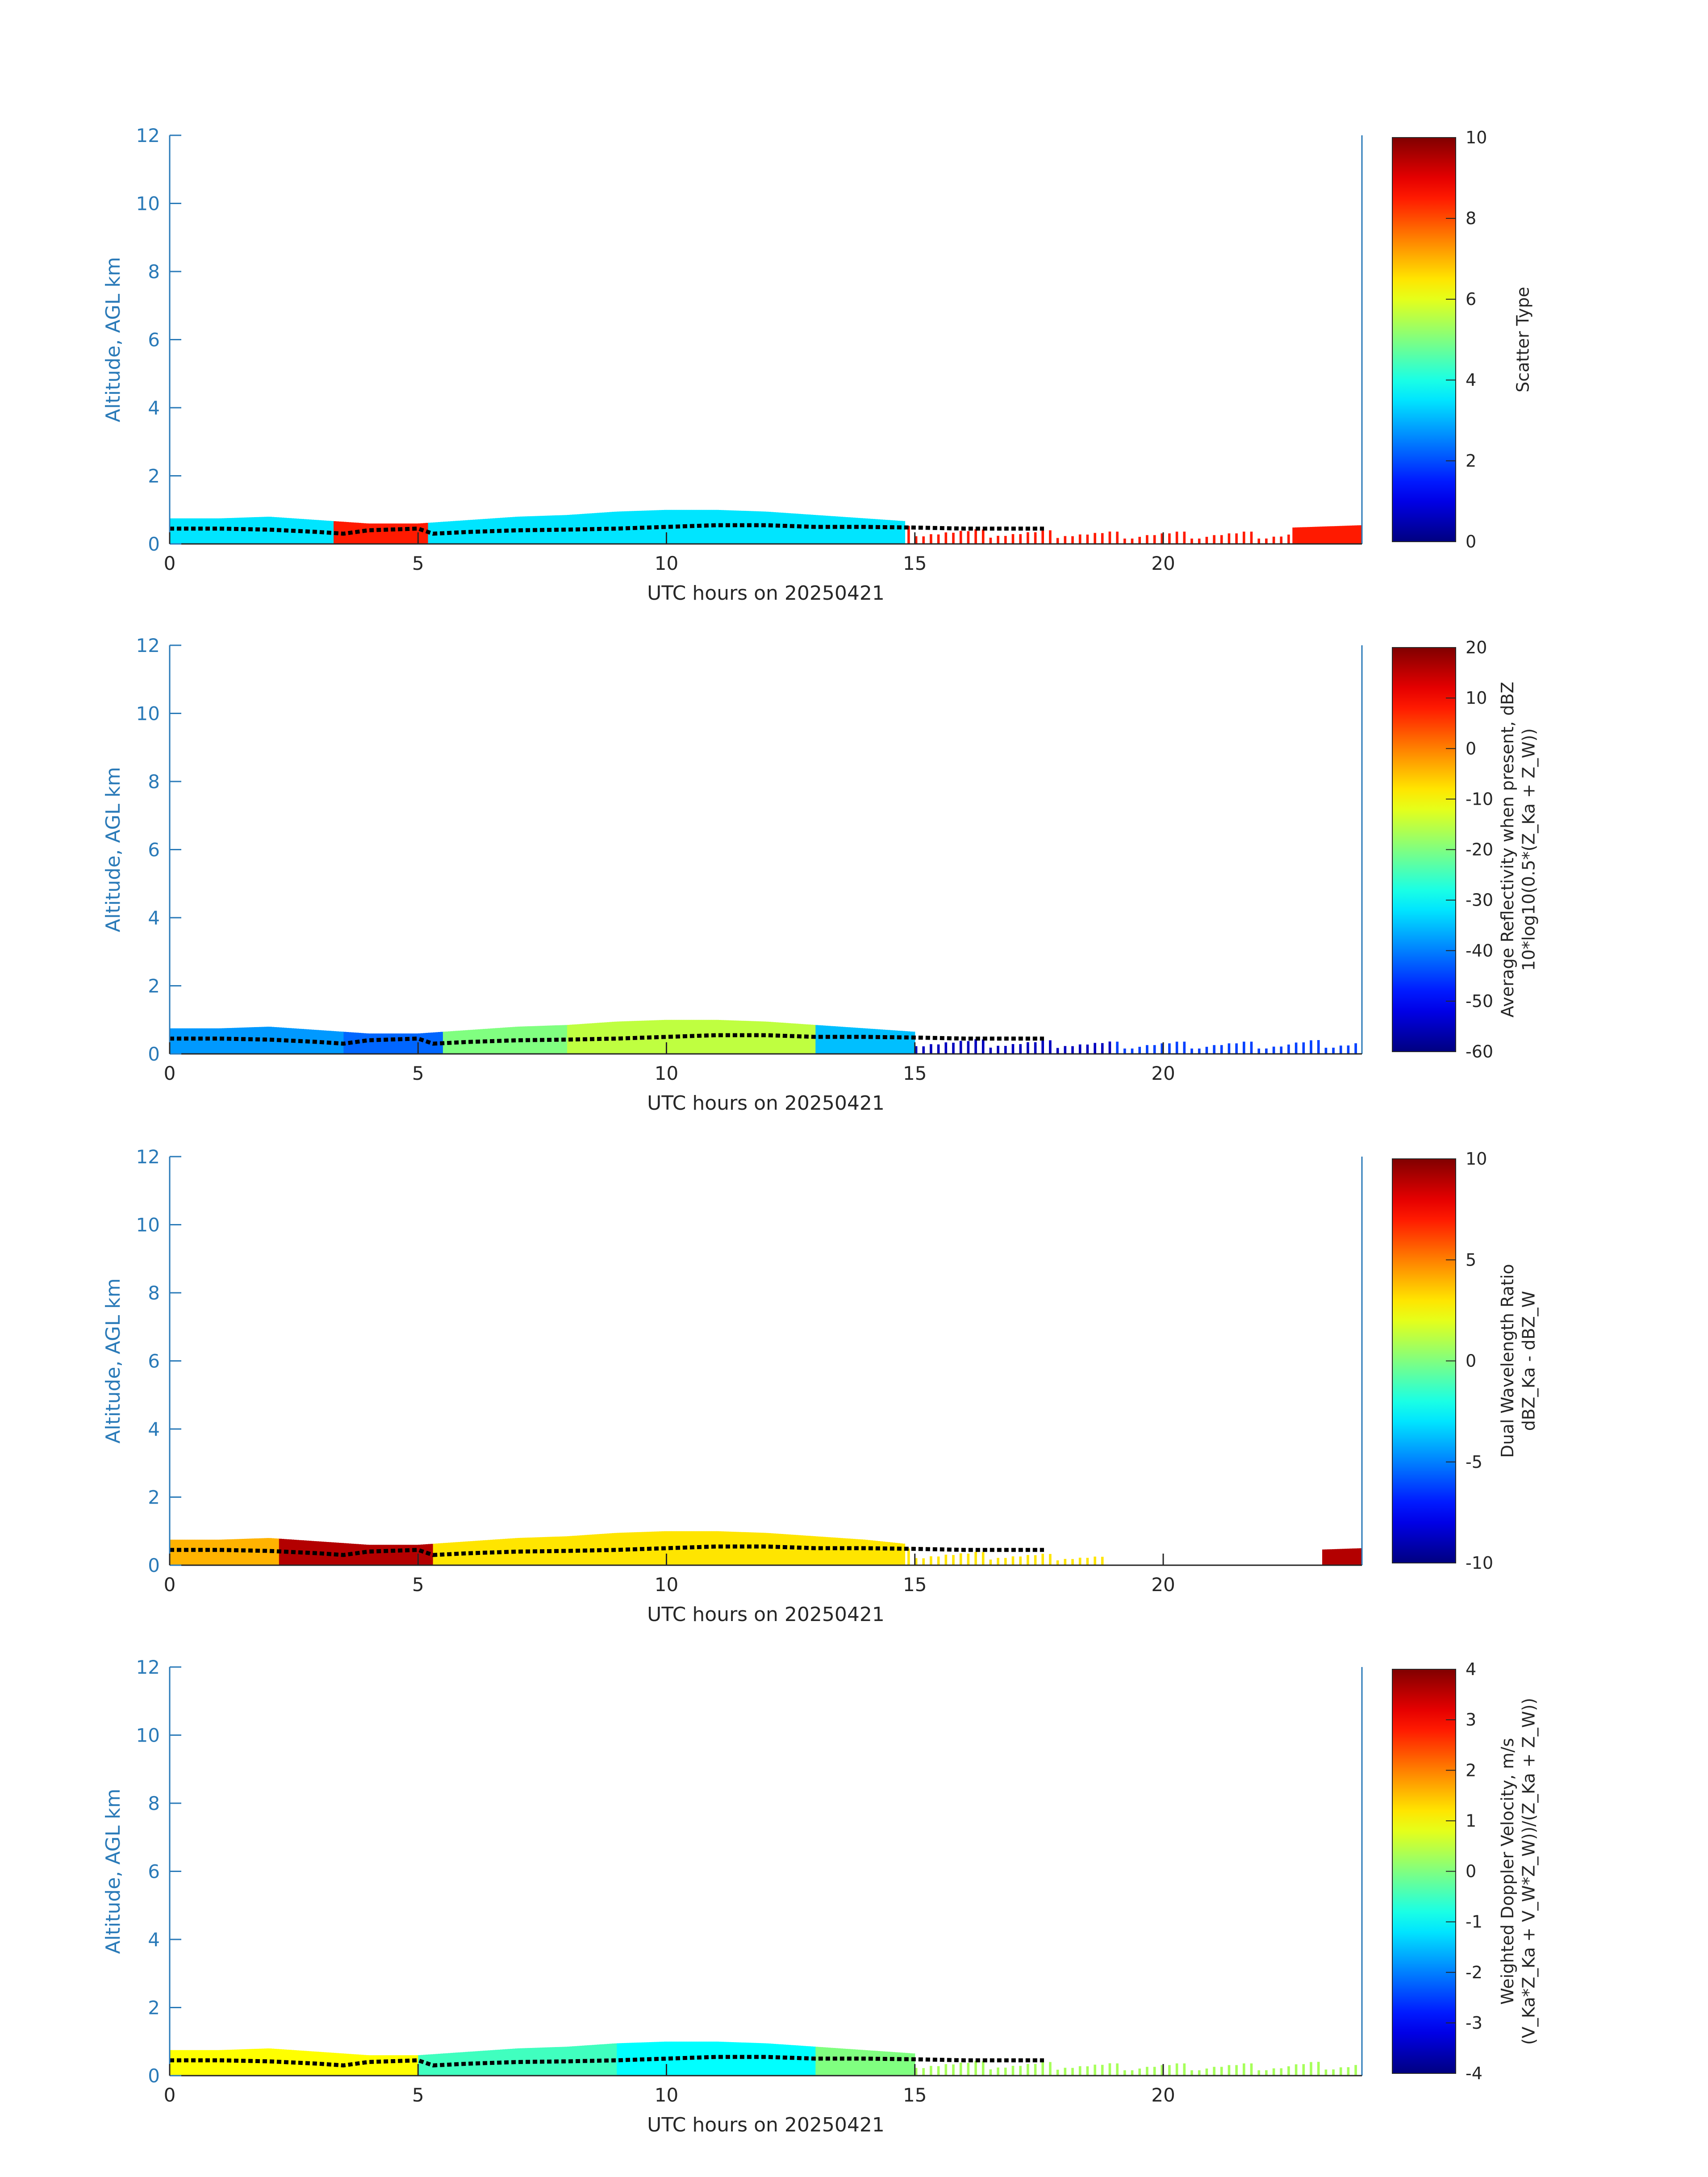 The width and height of the screenshot is (1708, 2177). Describe the element at coordinates (154, 544) in the screenshot. I see `y-tick-label: 0` at that location.